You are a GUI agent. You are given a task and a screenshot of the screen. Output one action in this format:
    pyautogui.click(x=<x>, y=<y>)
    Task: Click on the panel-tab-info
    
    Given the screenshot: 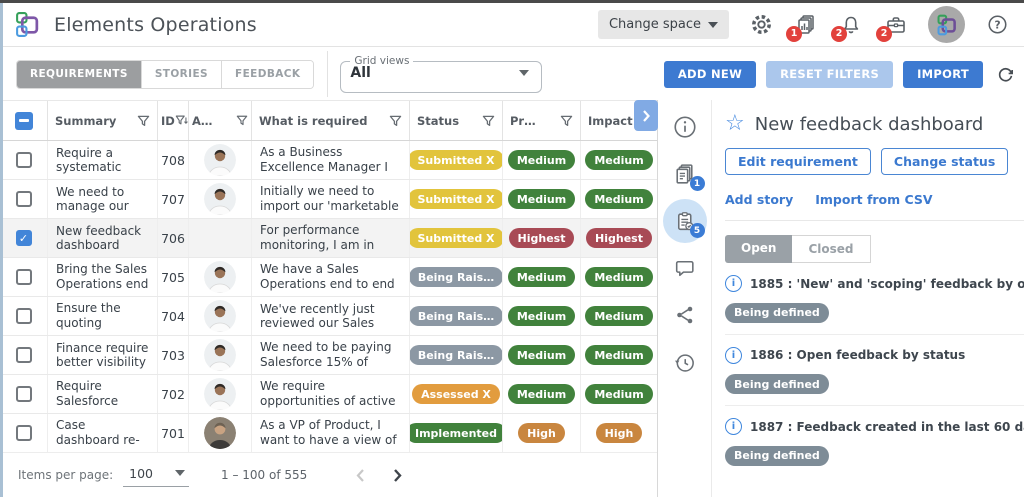 What is the action you would take?
    pyautogui.click(x=685, y=127)
    